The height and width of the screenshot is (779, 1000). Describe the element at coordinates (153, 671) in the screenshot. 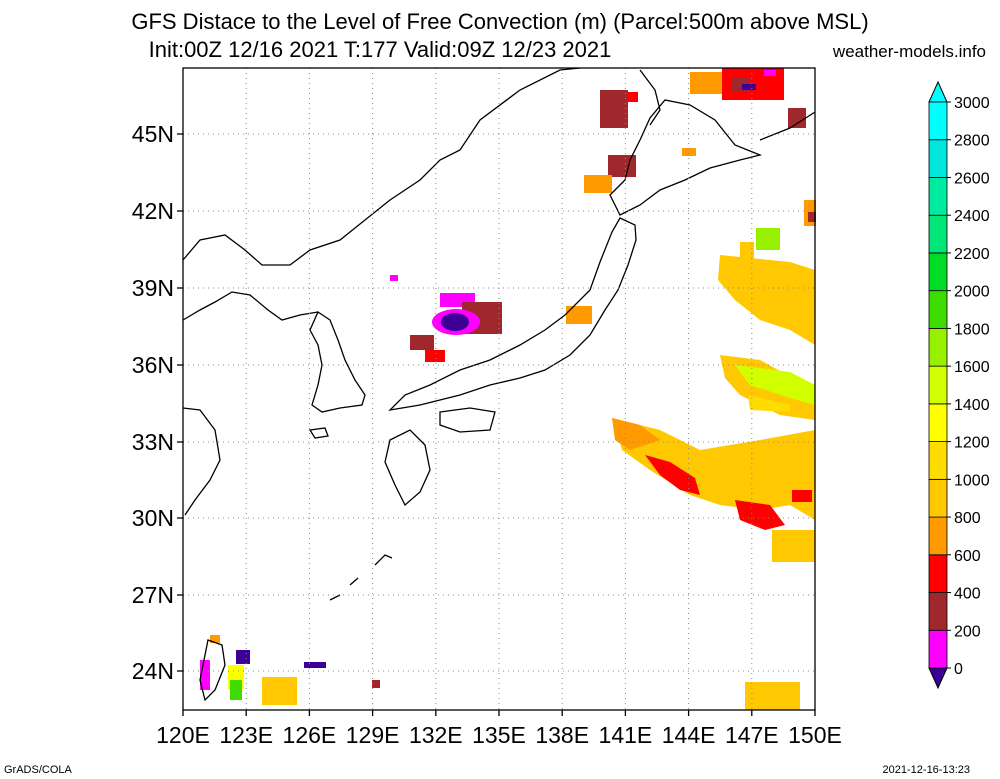

I see `lat-label: 24N` at that location.